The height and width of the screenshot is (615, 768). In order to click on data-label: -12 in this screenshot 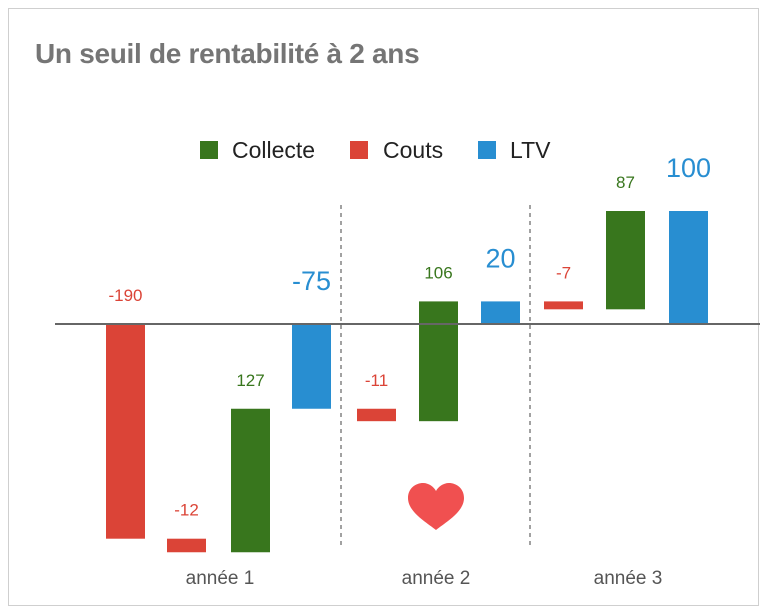, I will do `click(186, 510)`.